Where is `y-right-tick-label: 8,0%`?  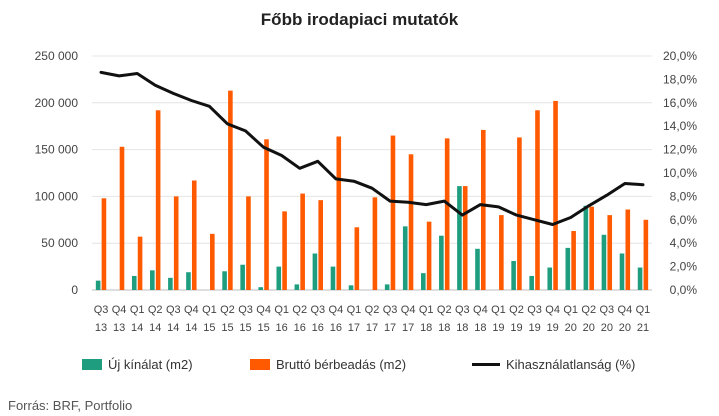
y-right-tick-label: 8,0% is located at coordinates (684, 196).